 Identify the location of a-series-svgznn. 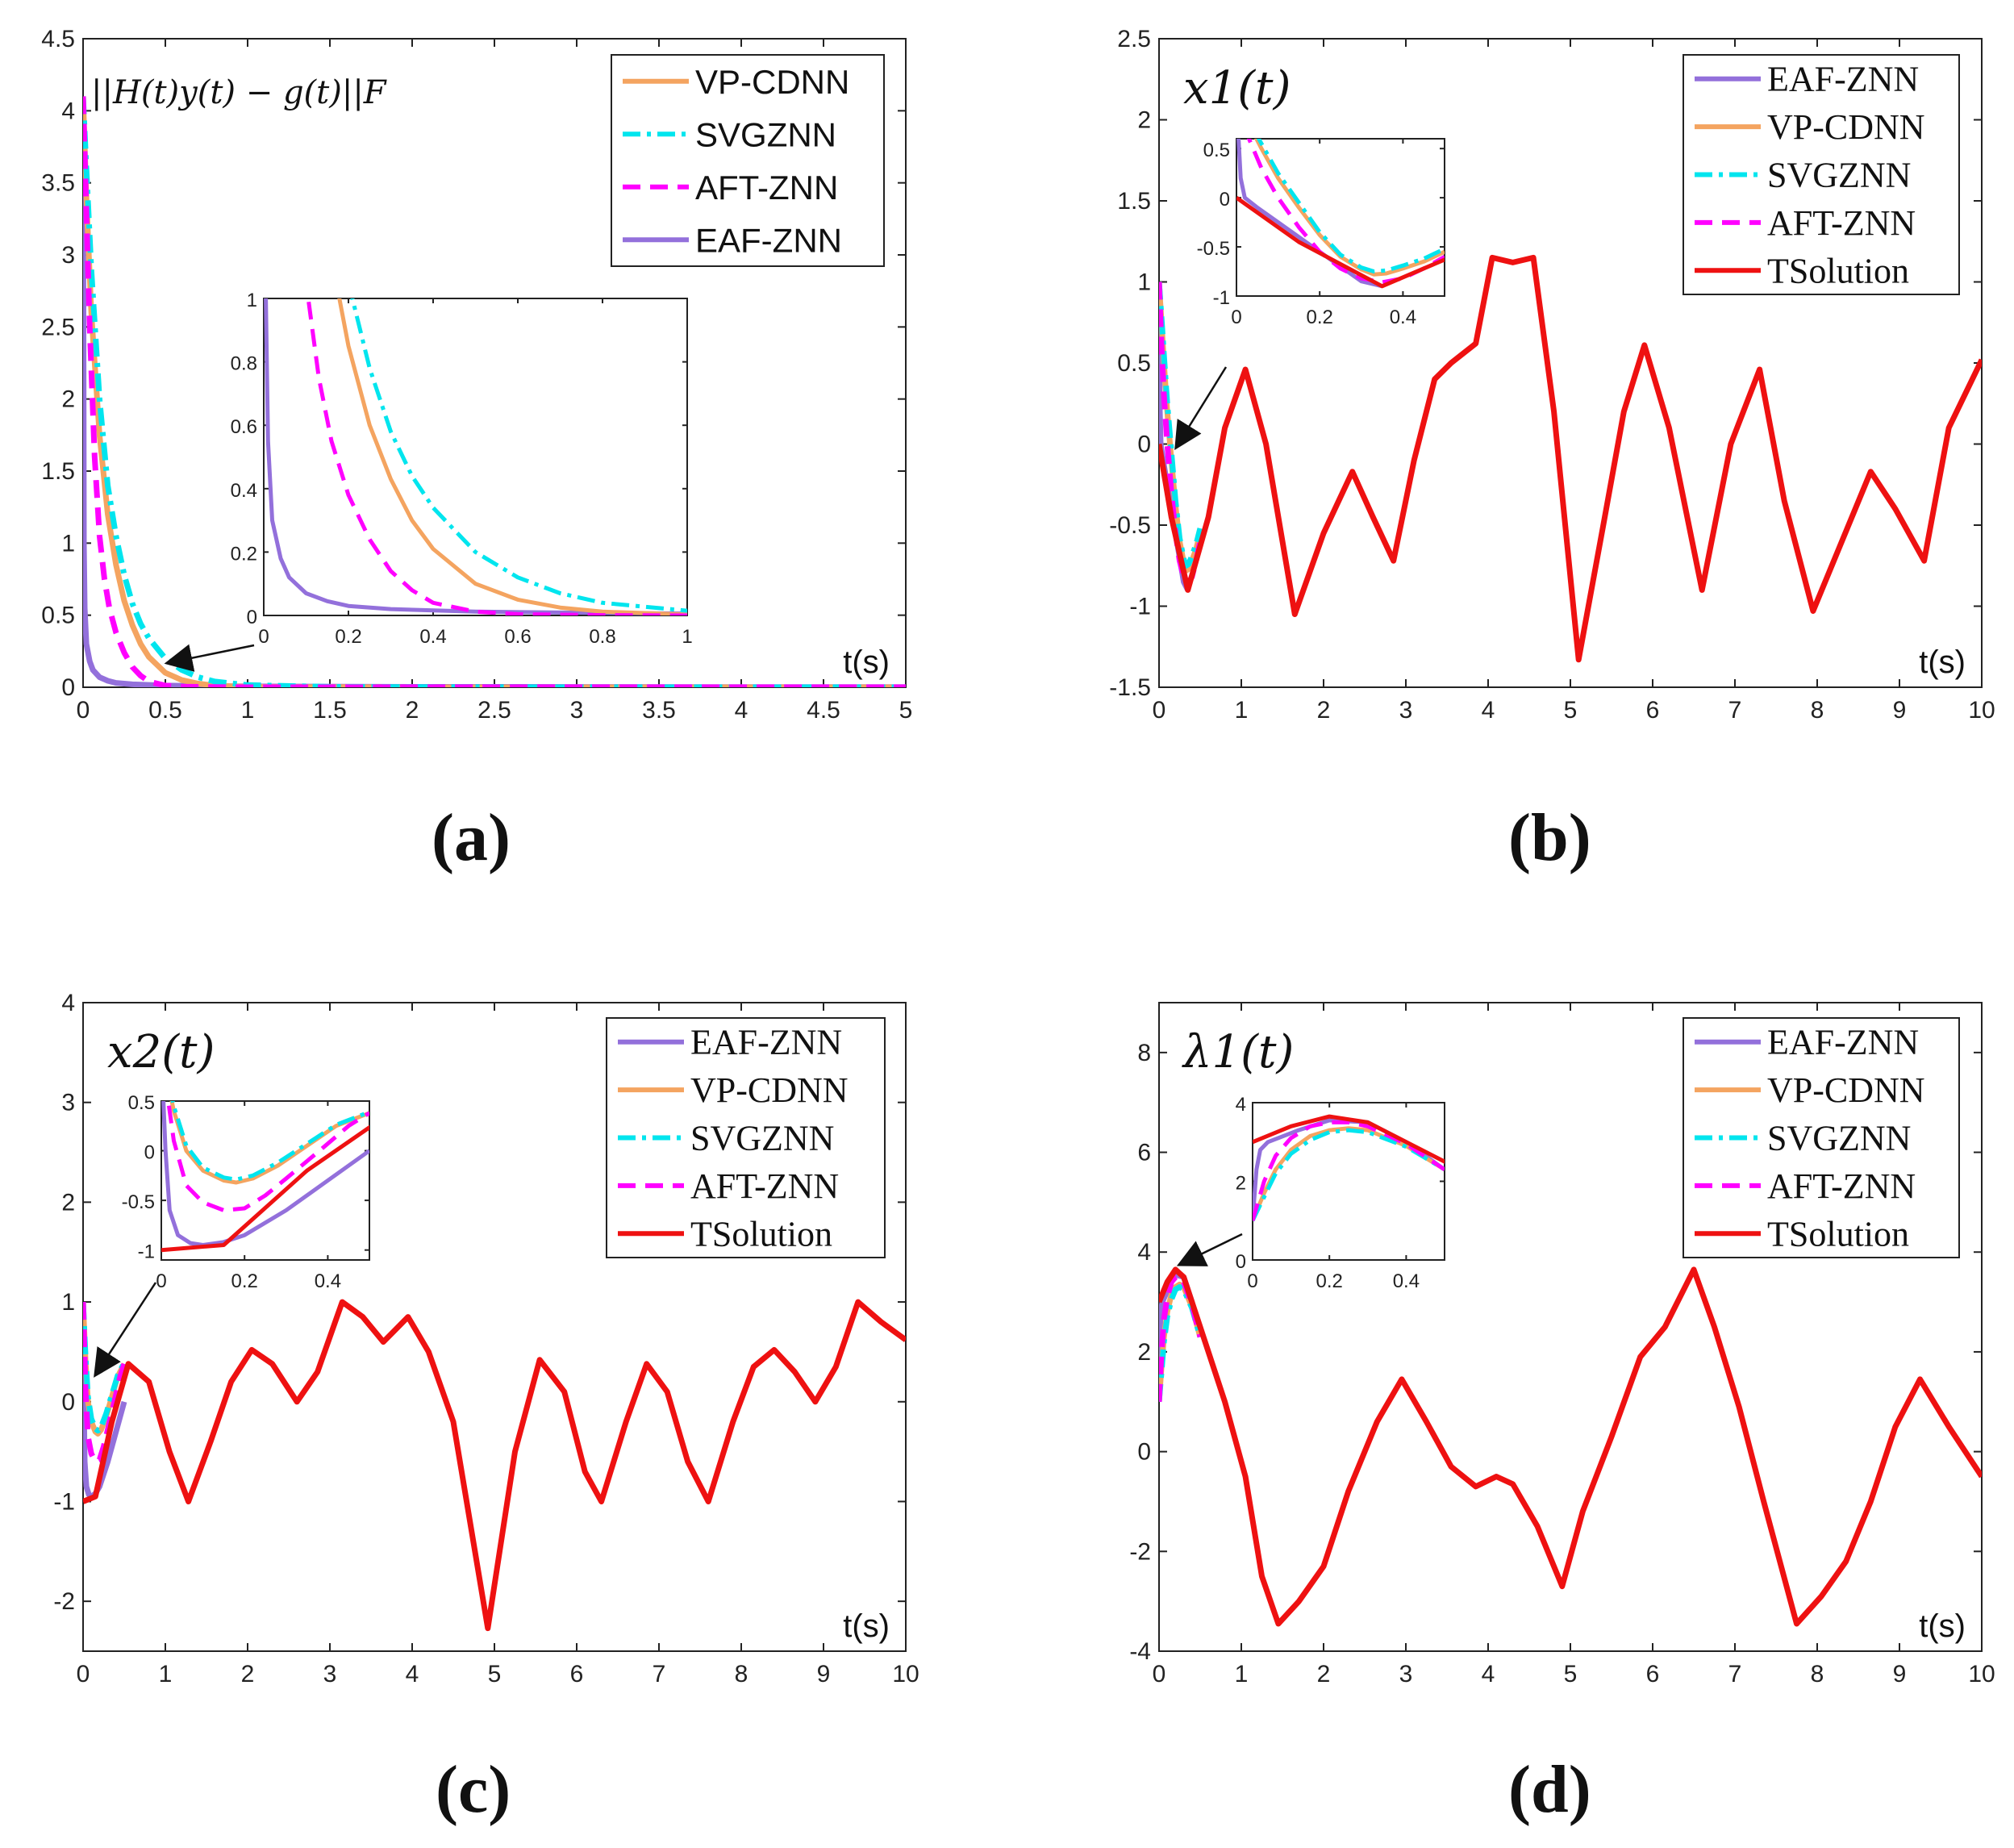
(494, 391).